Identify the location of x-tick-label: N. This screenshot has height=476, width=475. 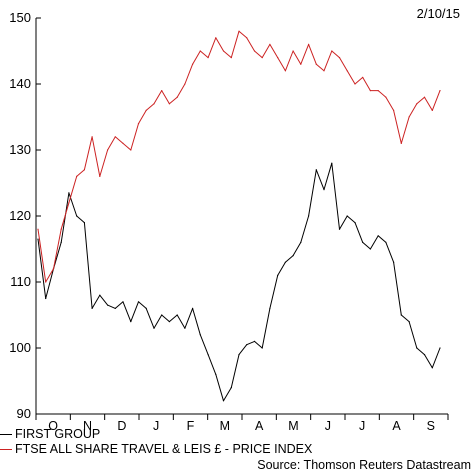
(87, 426).